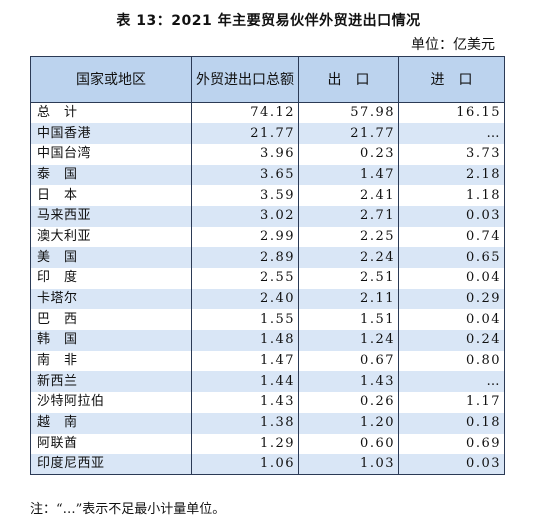  I want to click on cell-region-name: 日 本, so click(111, 195).